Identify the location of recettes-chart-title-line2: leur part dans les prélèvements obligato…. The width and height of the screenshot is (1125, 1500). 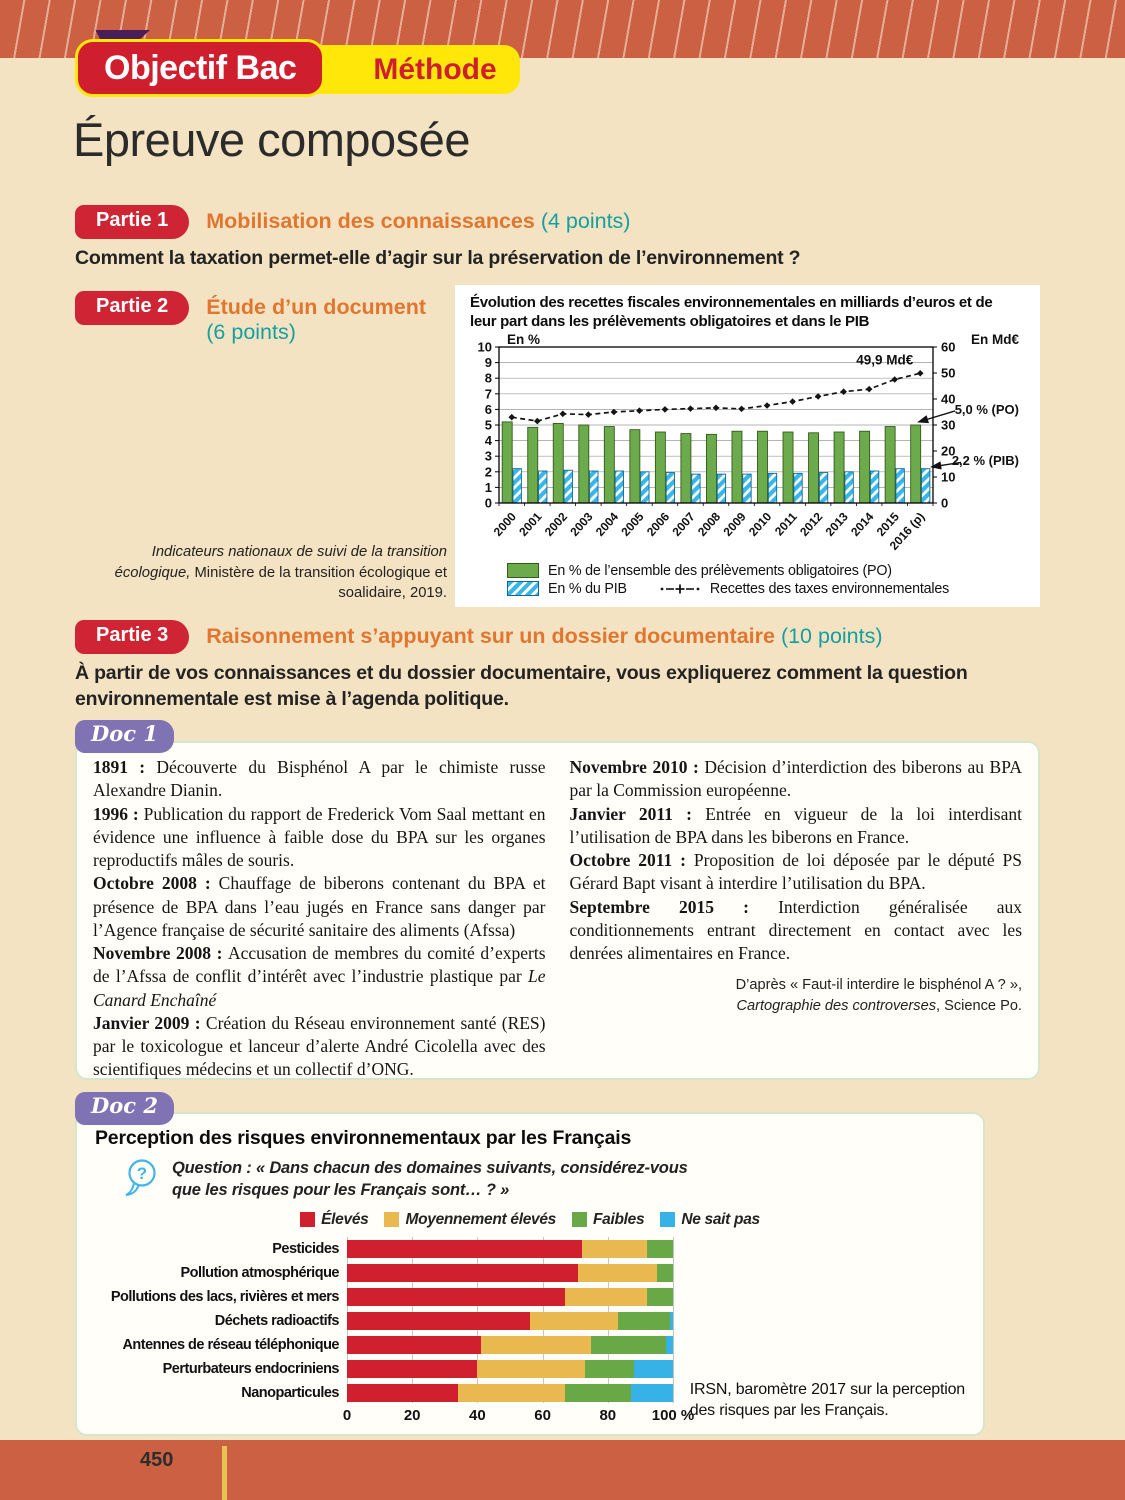
(670, 321).